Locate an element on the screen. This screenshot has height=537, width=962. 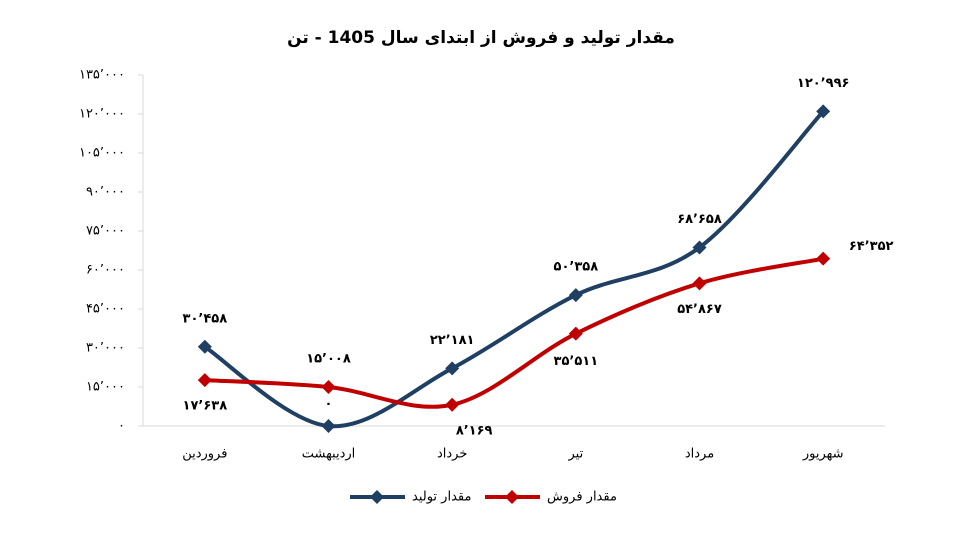
x-tick-label: شهریور is located at coordinates (823, 454).